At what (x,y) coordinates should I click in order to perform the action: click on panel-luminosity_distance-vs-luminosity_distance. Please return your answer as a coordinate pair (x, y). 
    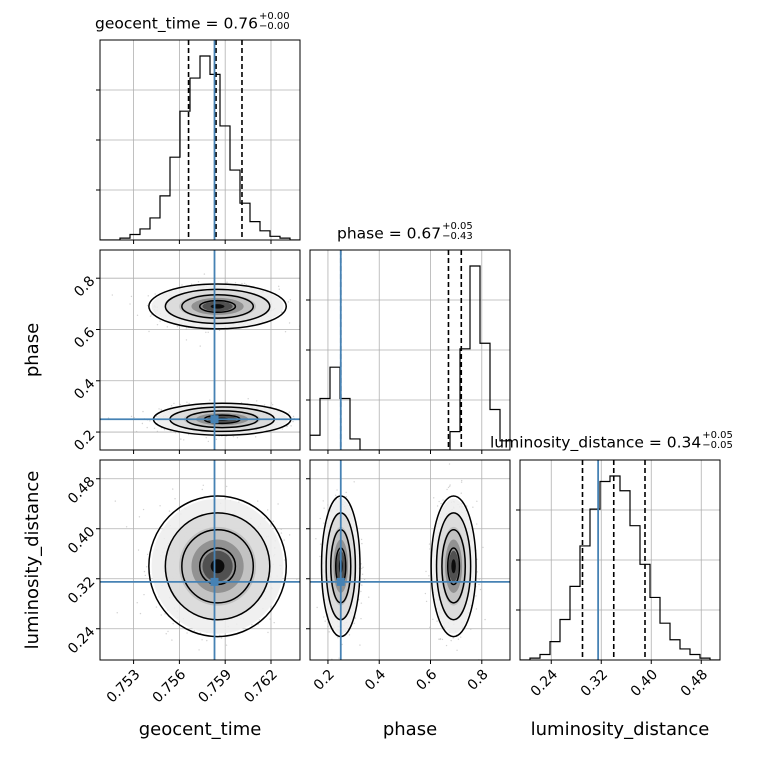
    Looking at the image, I should click on (618, 561).